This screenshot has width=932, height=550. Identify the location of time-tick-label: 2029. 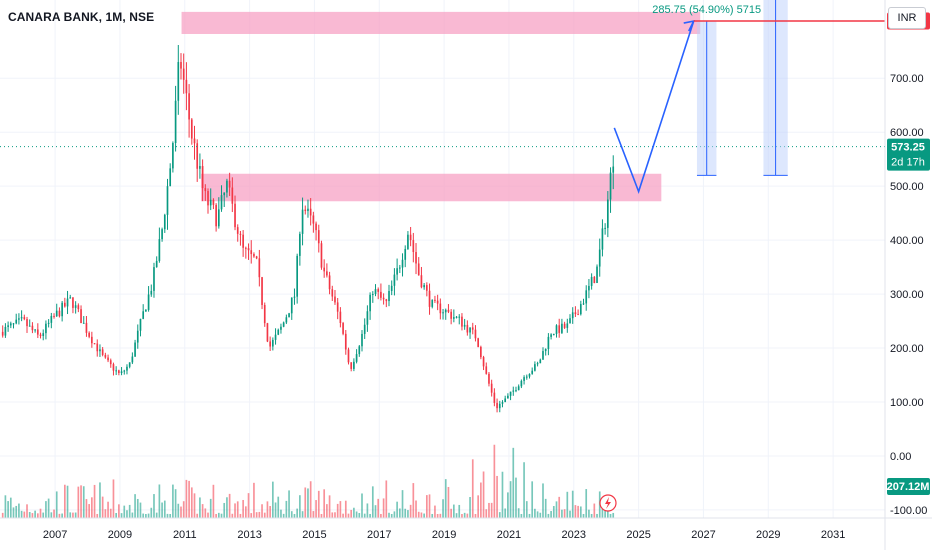
(768, 535).